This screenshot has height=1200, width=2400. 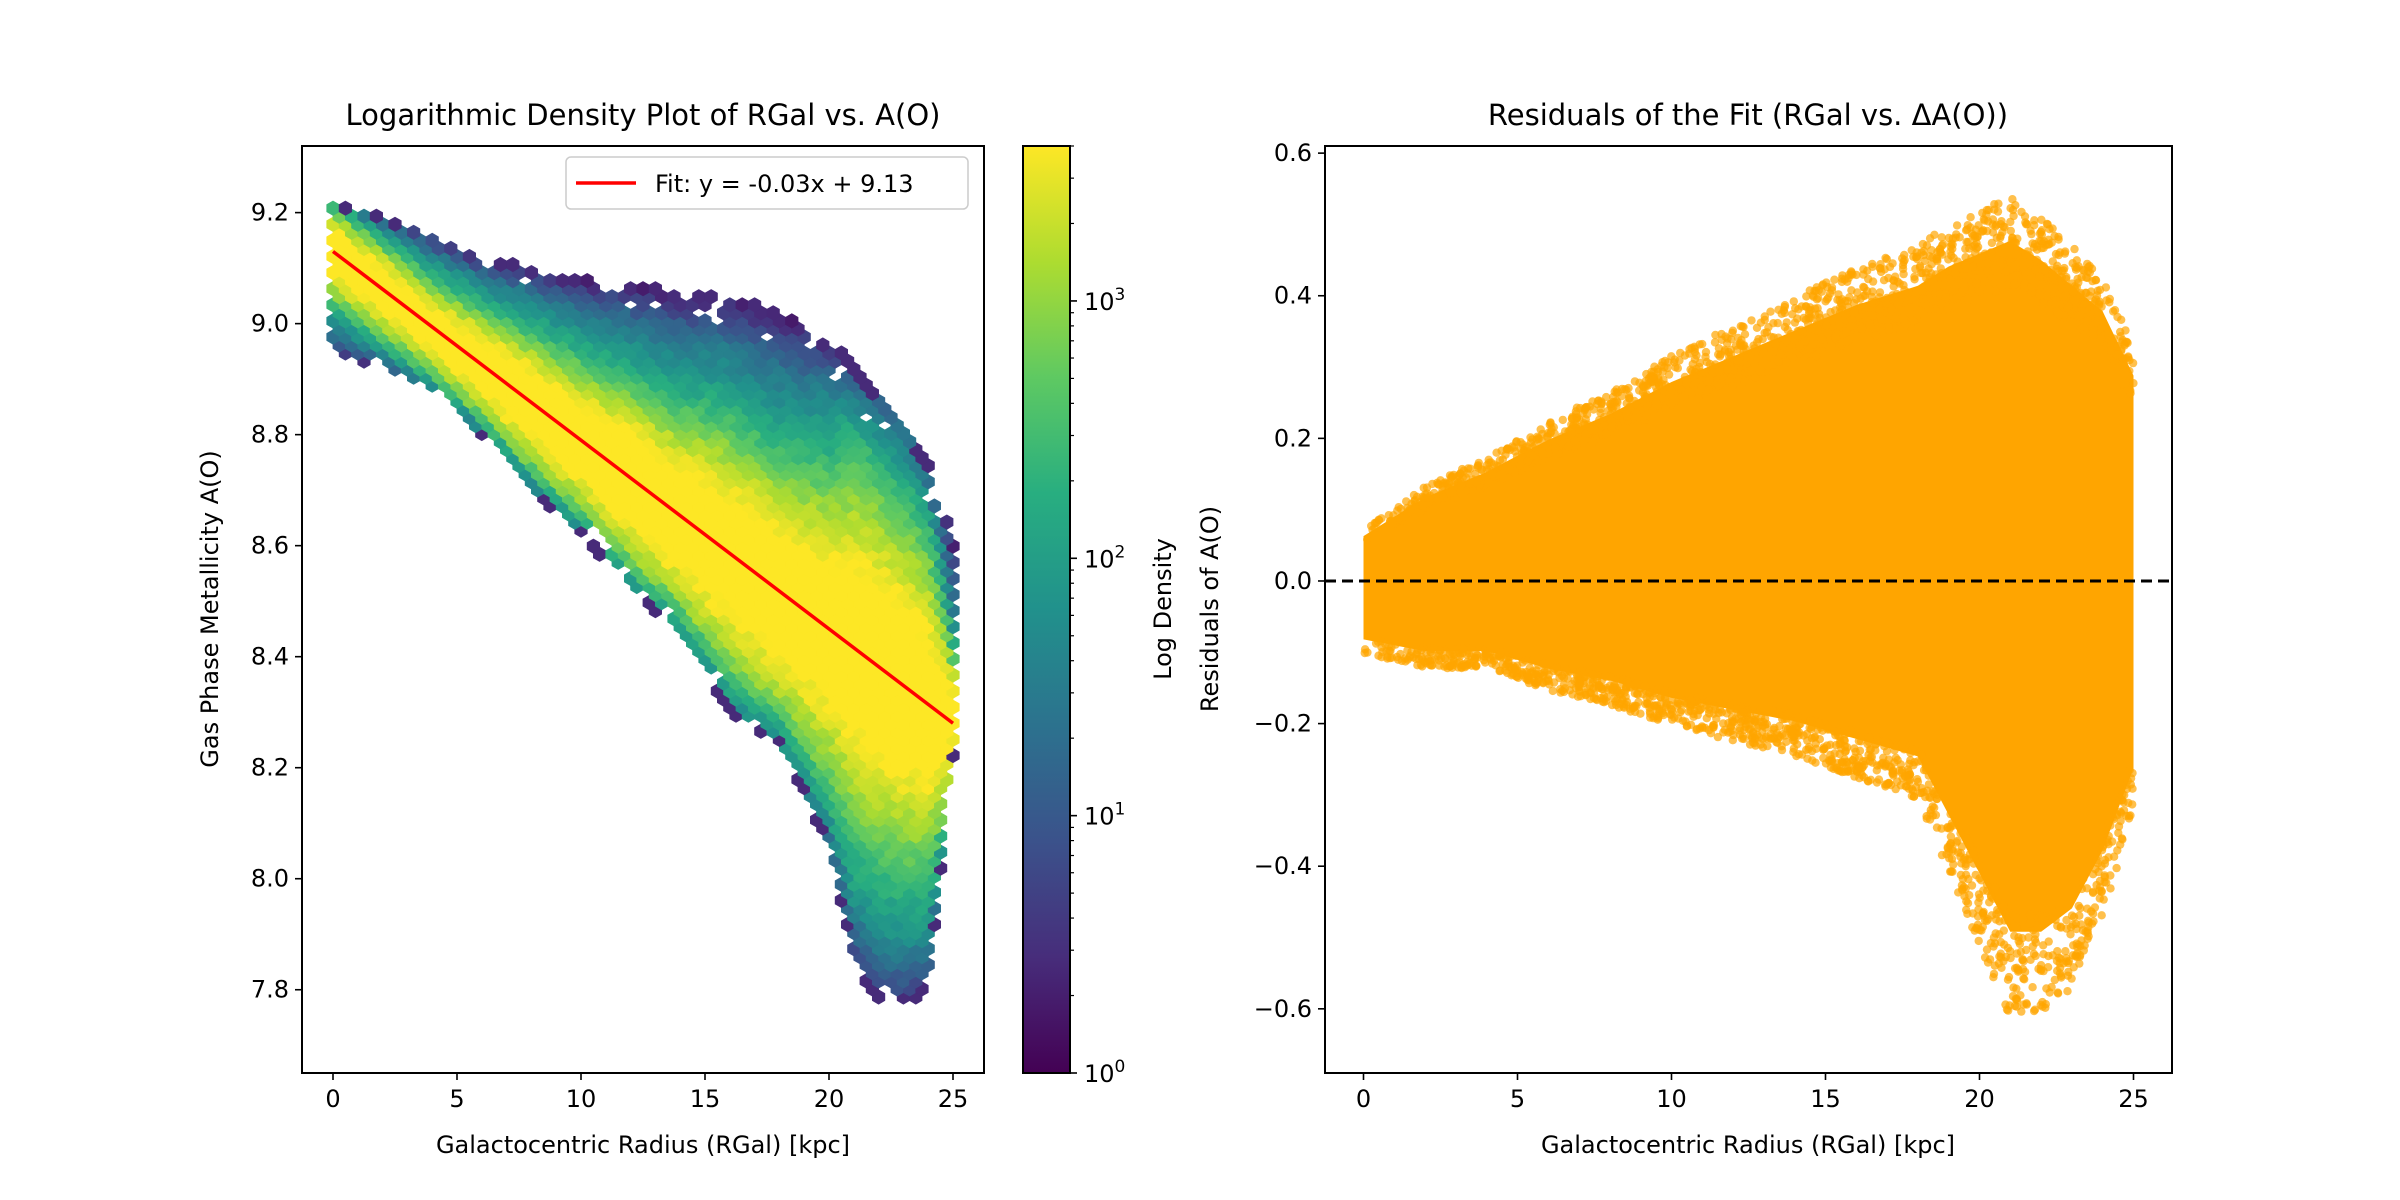 What do you see at coordinates (1104, 557) in the screenshot?
I see `colorbar-tick-label: 102` at bounding box center [1104, 557].